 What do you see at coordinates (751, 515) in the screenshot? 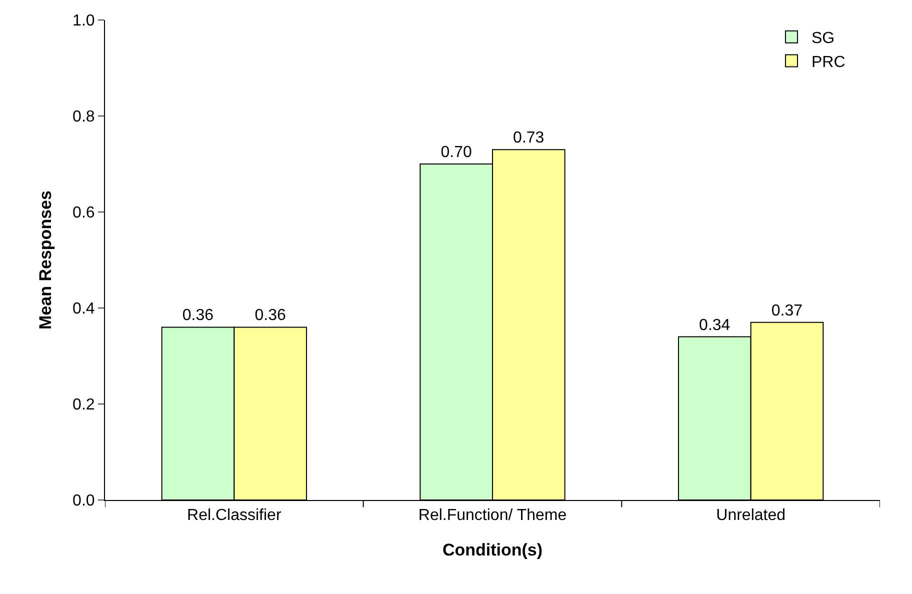
I see `x-tick-label: Unrelated` at bounding box center [751, 515].